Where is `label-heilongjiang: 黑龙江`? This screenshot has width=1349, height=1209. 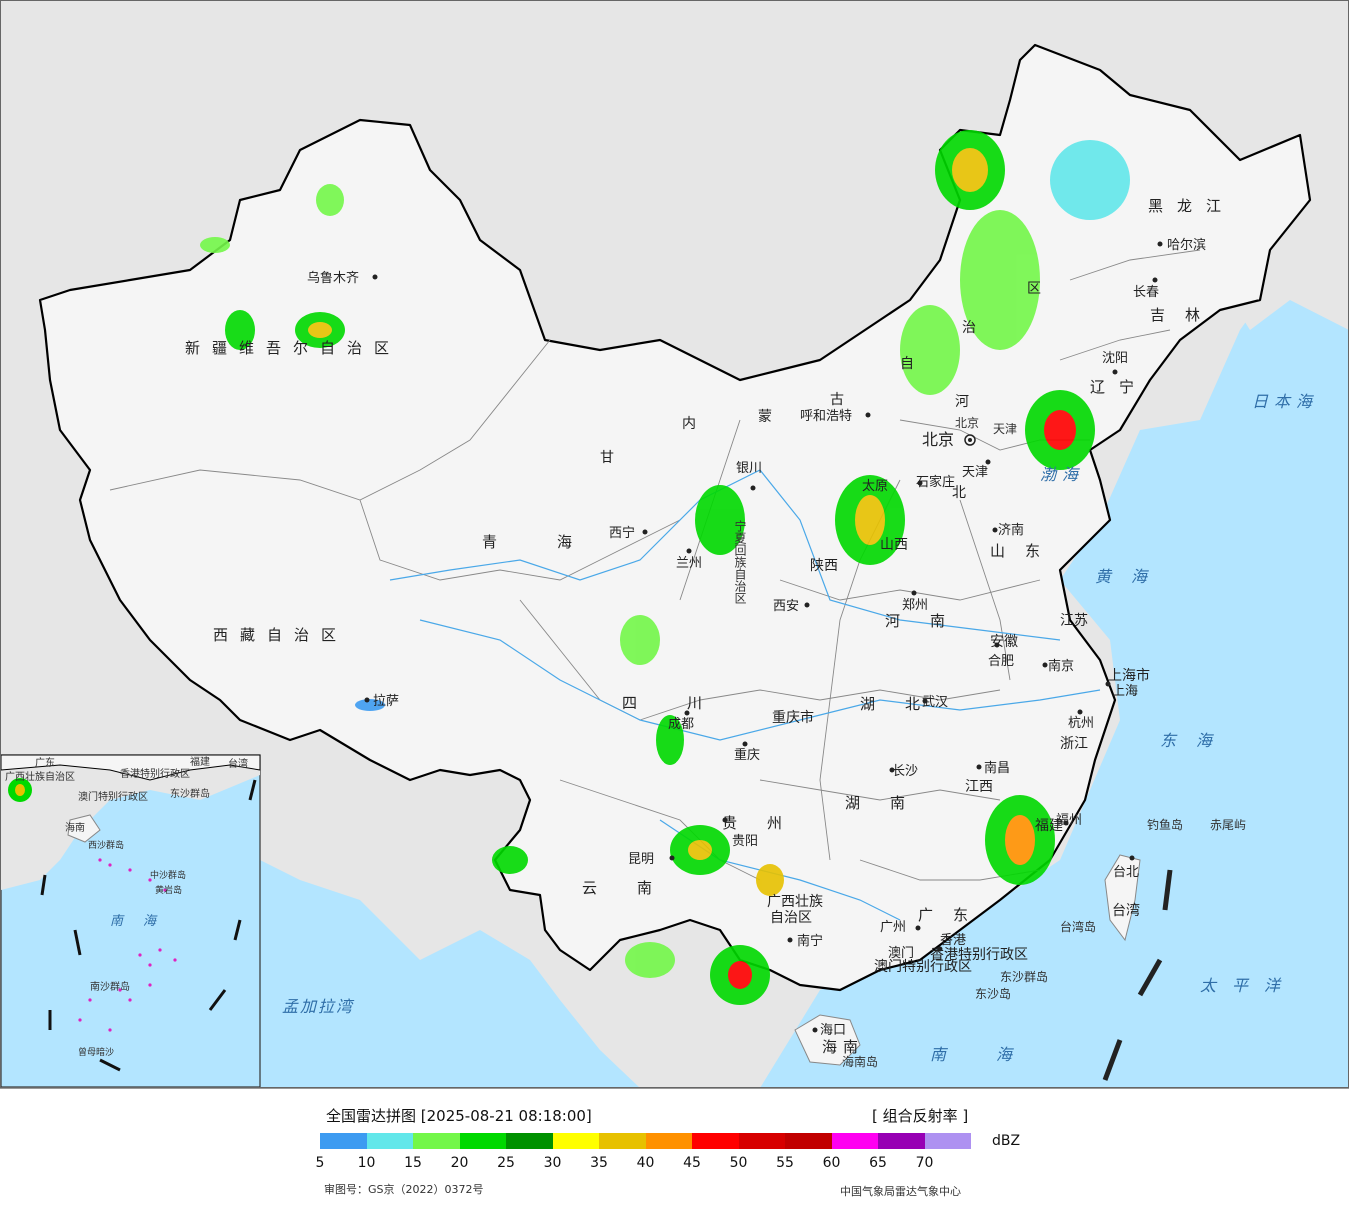 label-heilongjiang: 黑龙江 is located at coordinates (1191, 206).